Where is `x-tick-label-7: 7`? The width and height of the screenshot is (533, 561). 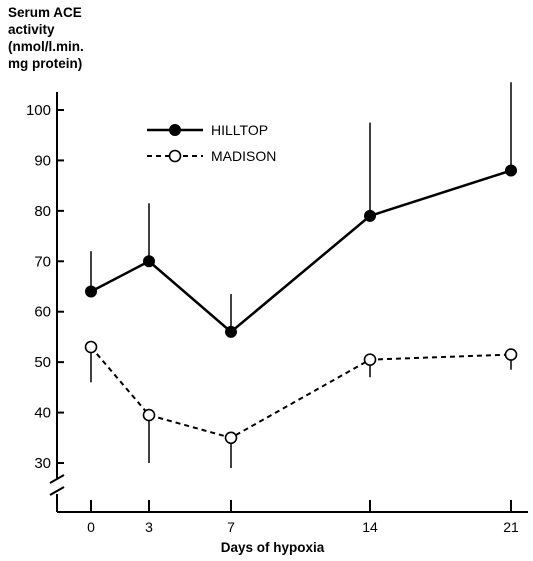 x-tick-label-7: 7 is located at coordinates (231, 527).